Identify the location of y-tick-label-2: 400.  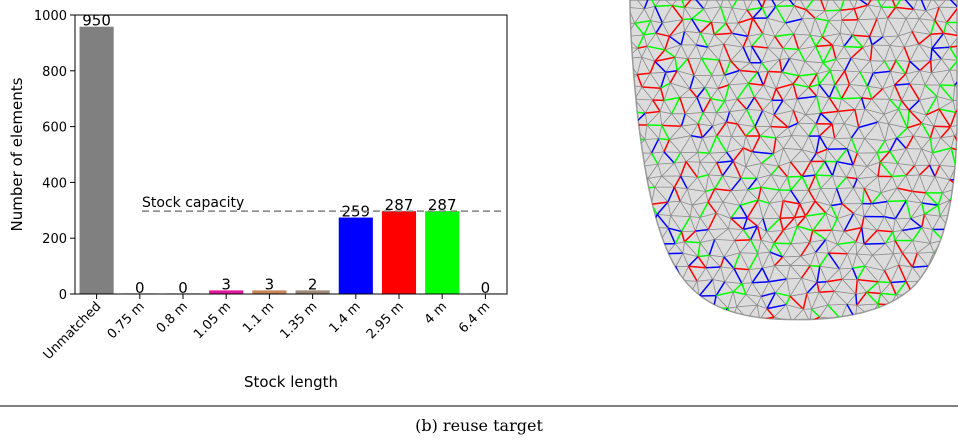
(54, 183).